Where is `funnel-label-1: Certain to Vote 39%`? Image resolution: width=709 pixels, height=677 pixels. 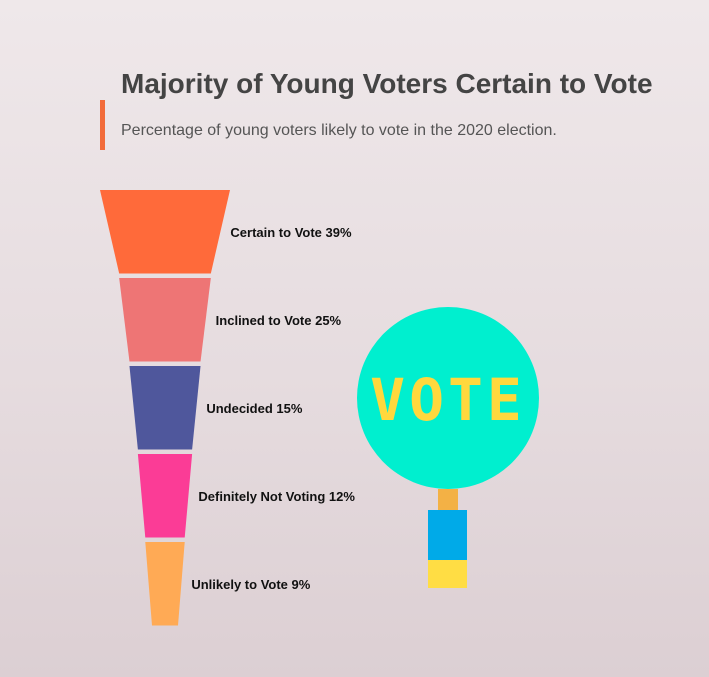
funnel-label-1: Certain to Vote 39% is located at coordinates (291, 232).